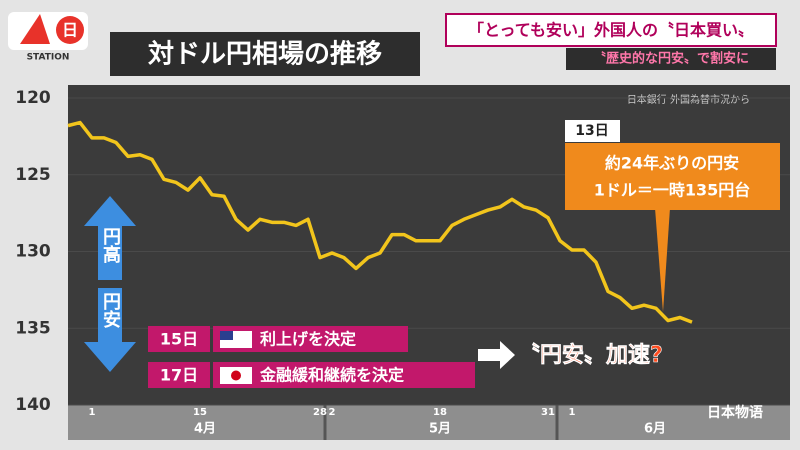 Image resolution: width=800 pixels, height=450 pixels. I want to click on callout-line: 1ドル＝一時135円台, so click(672, 190).